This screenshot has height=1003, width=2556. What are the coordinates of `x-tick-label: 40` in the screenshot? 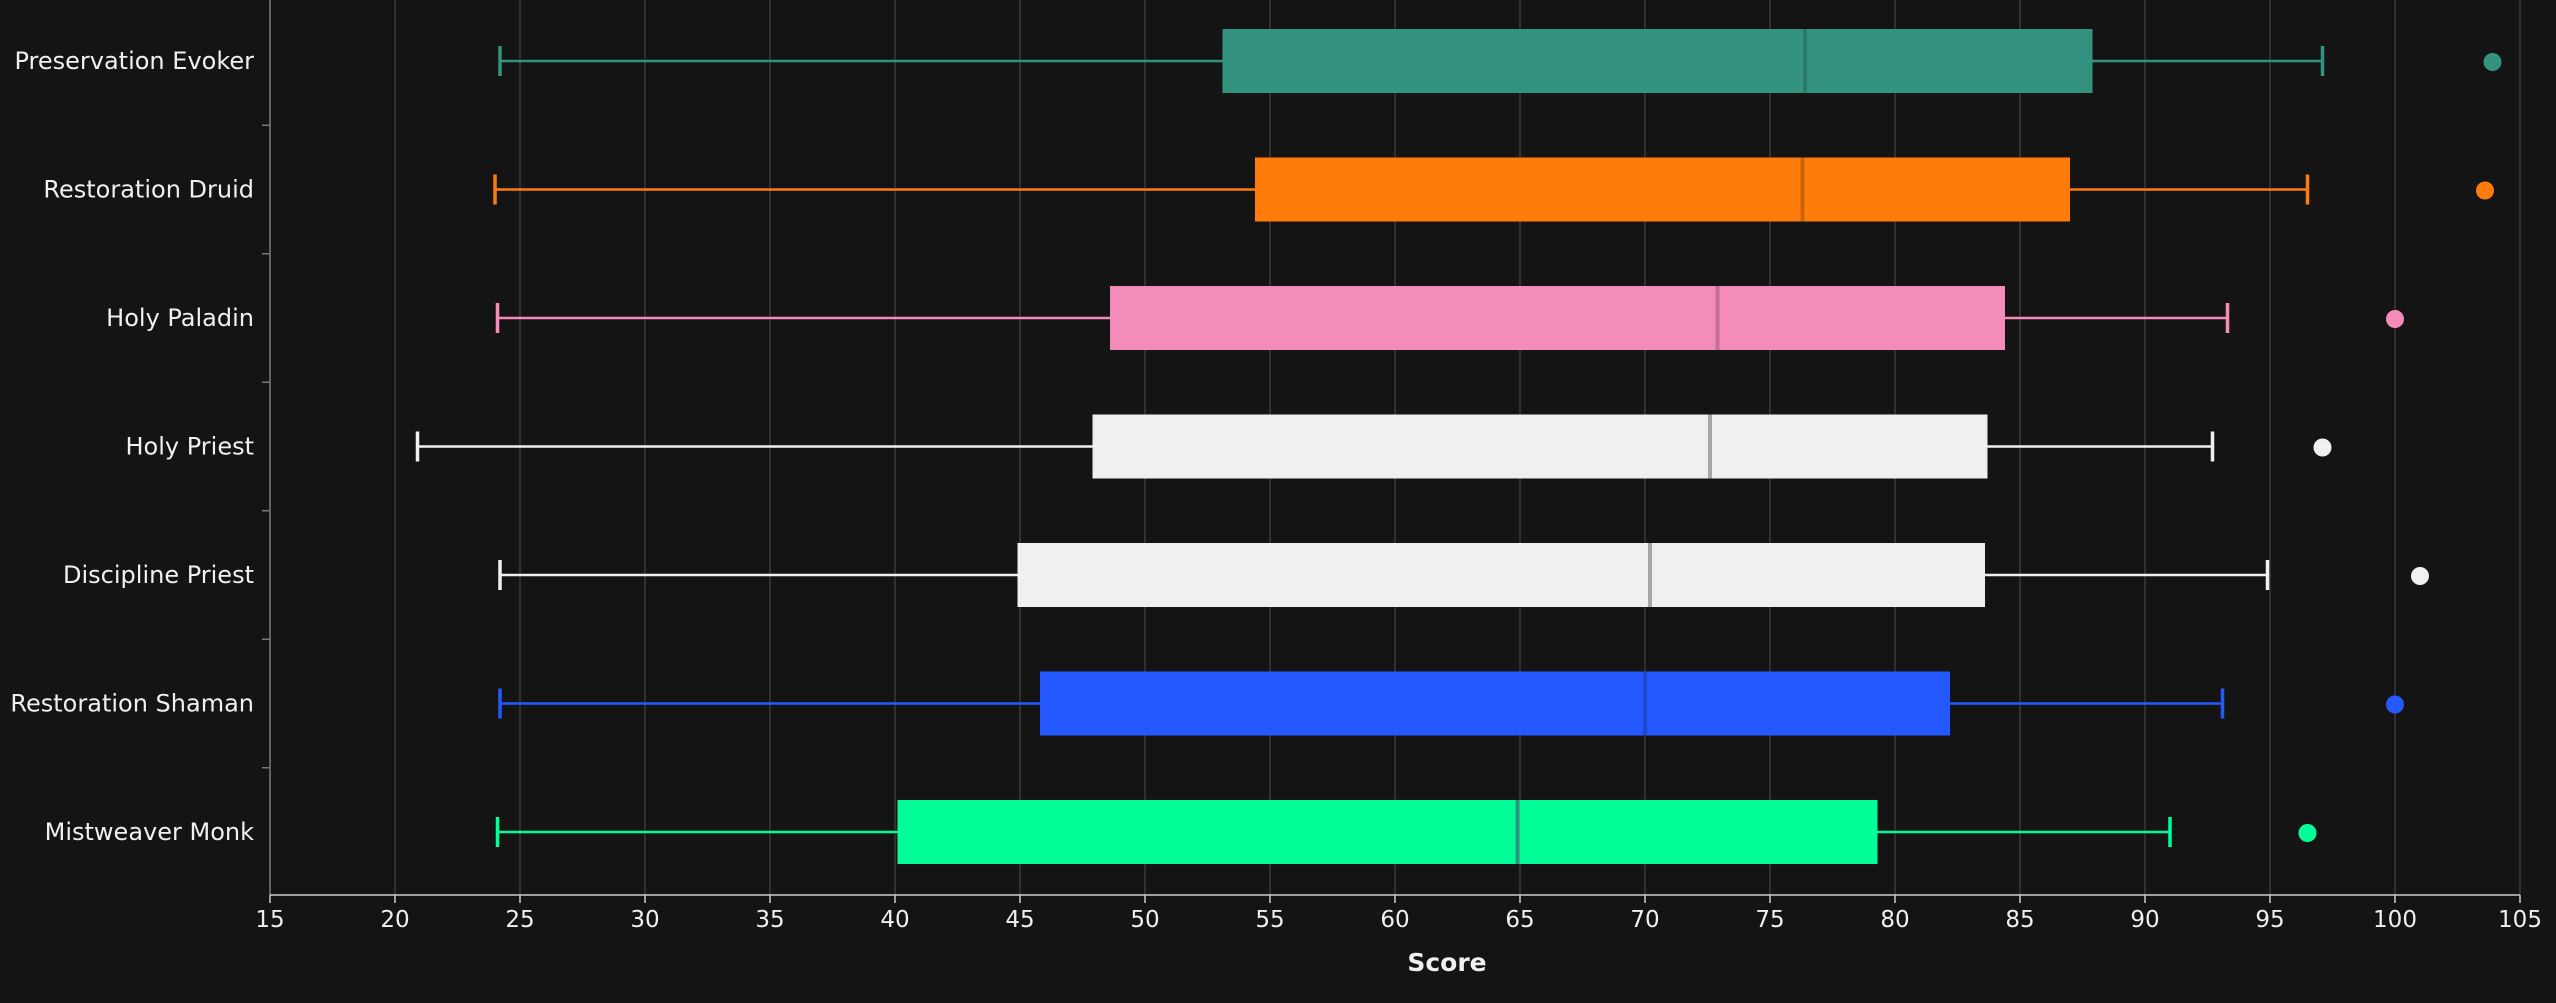 It's located at (894, 920).